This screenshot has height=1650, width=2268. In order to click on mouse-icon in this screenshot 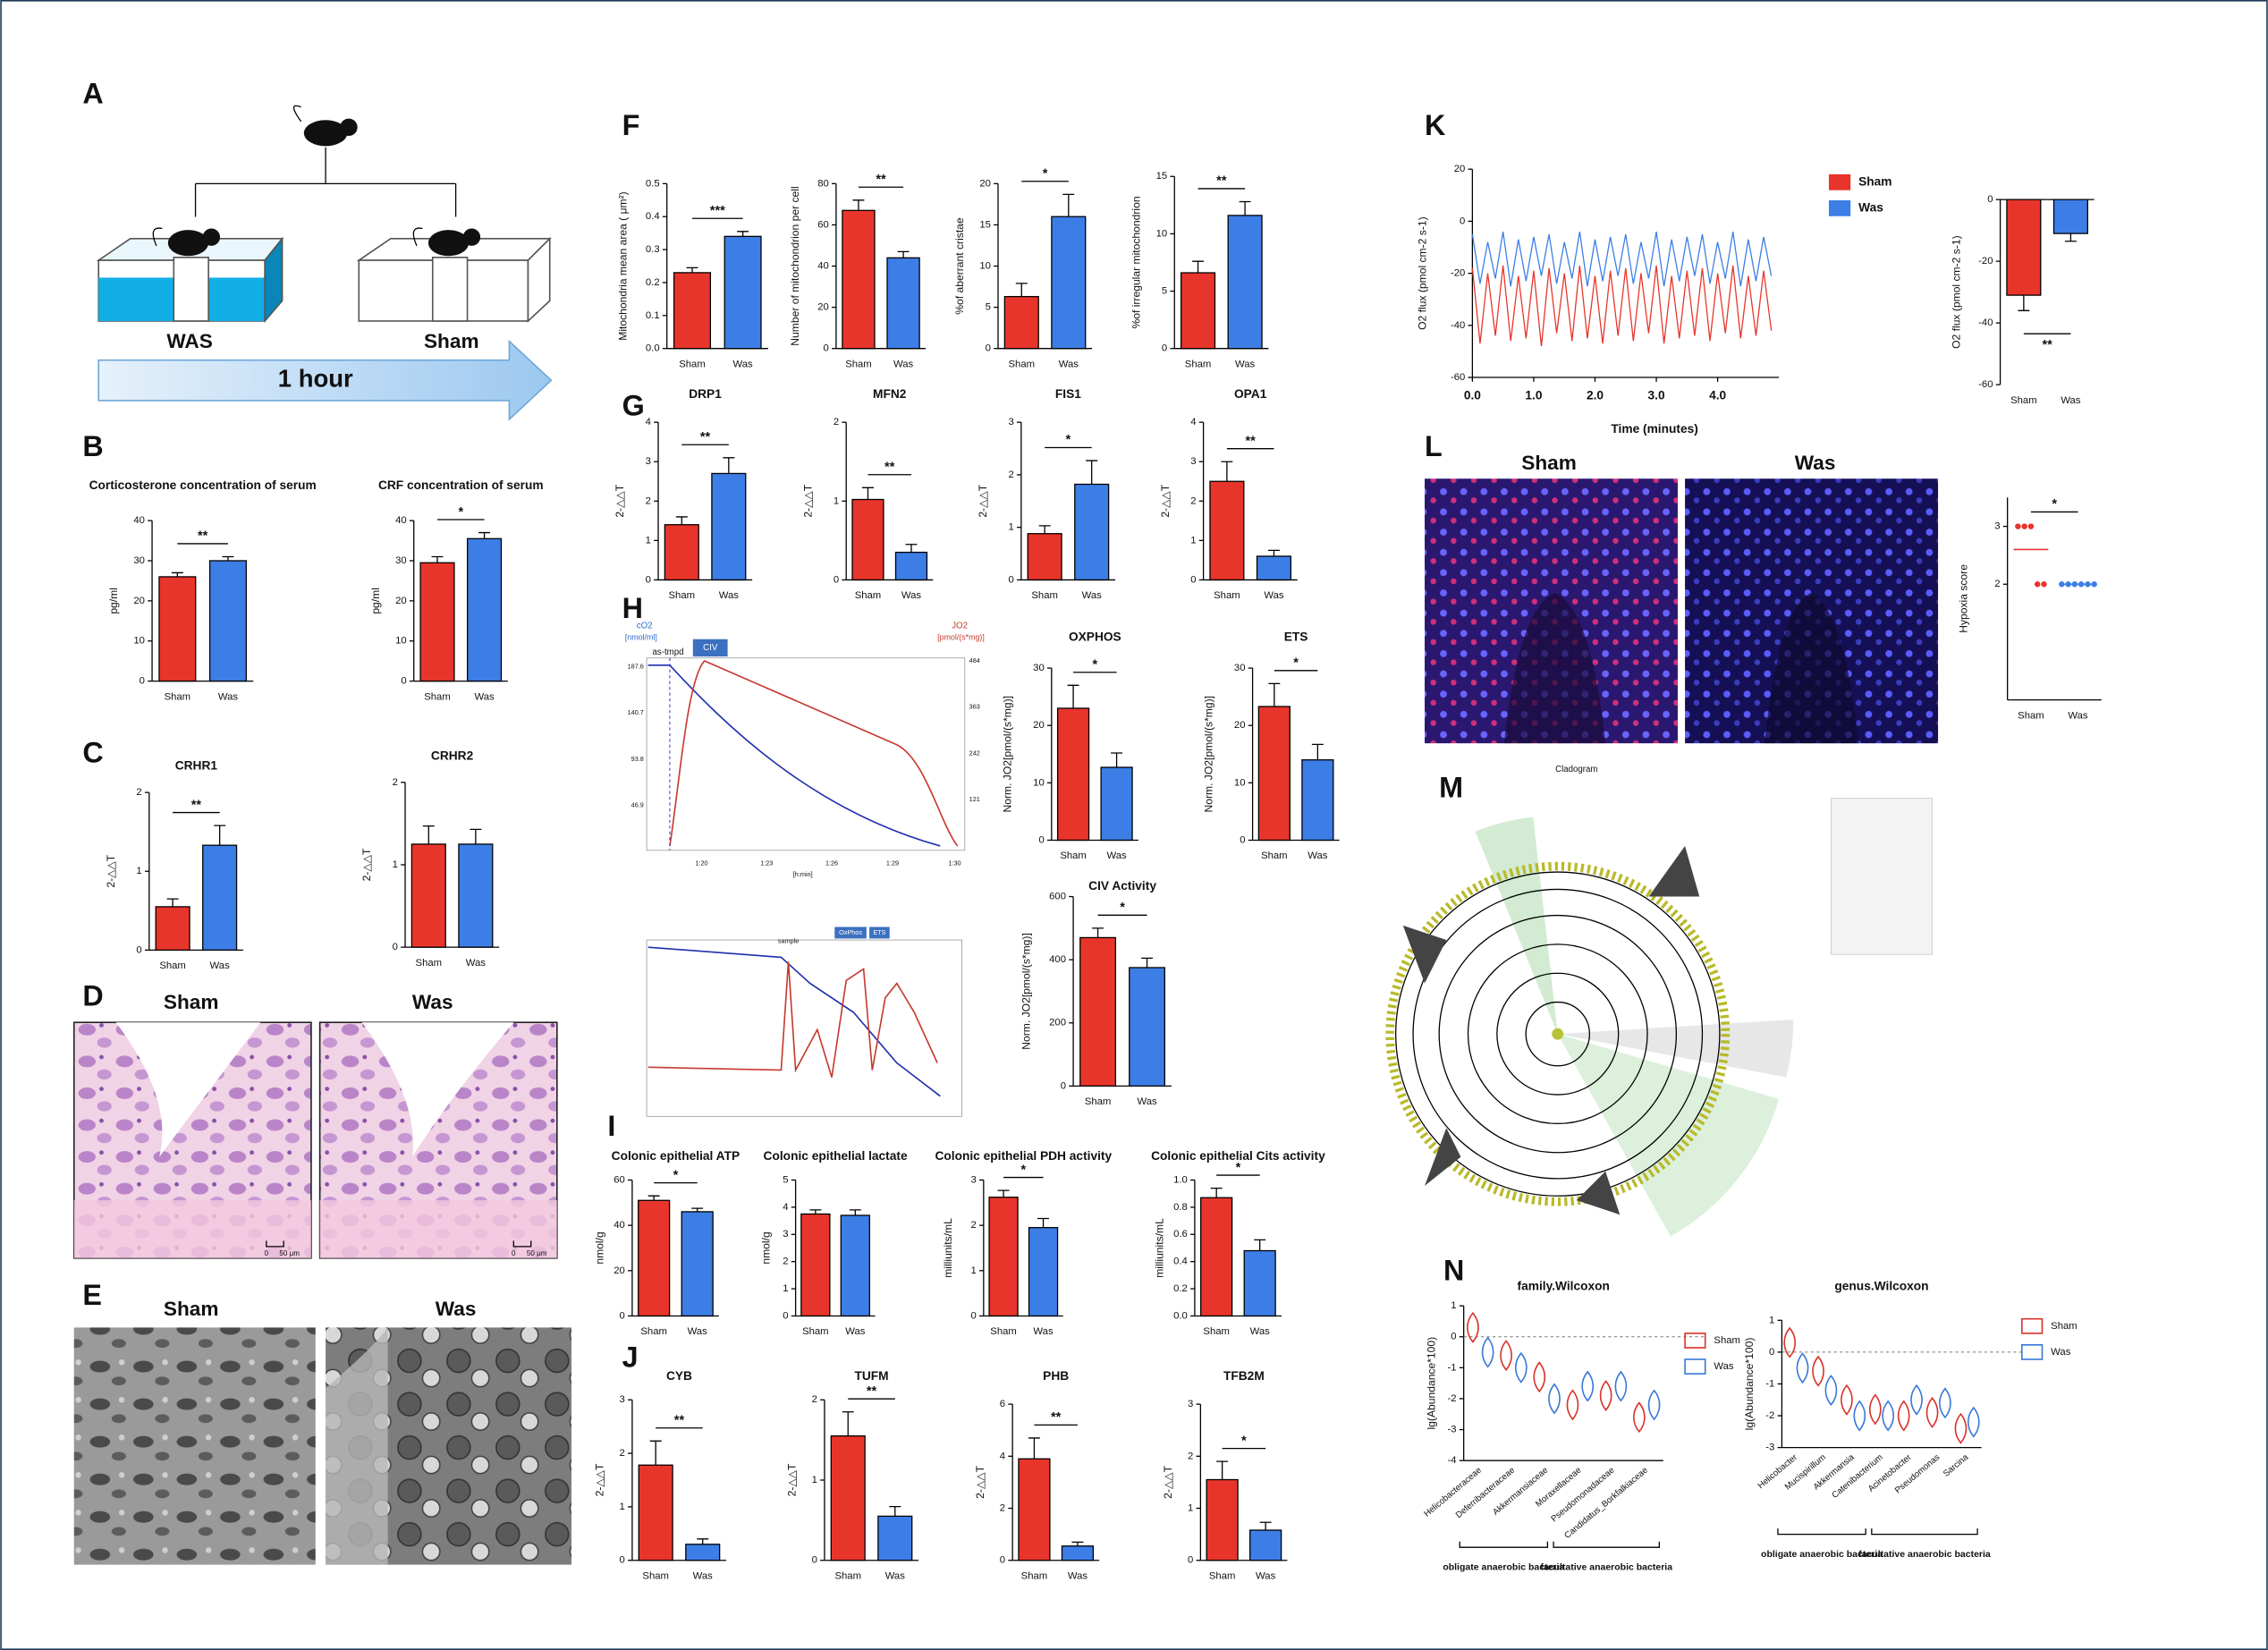, I will do `click(186, 242)`.